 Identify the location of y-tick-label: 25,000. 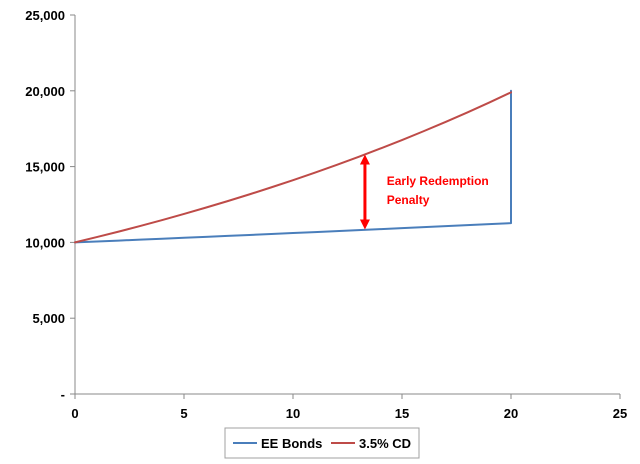
(45, 15).